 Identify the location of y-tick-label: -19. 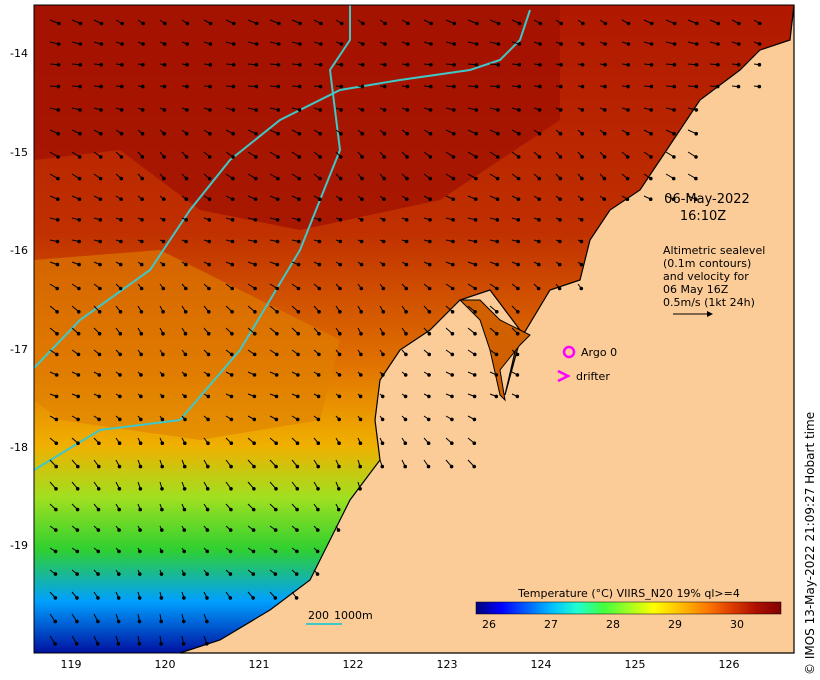
(19, 545).